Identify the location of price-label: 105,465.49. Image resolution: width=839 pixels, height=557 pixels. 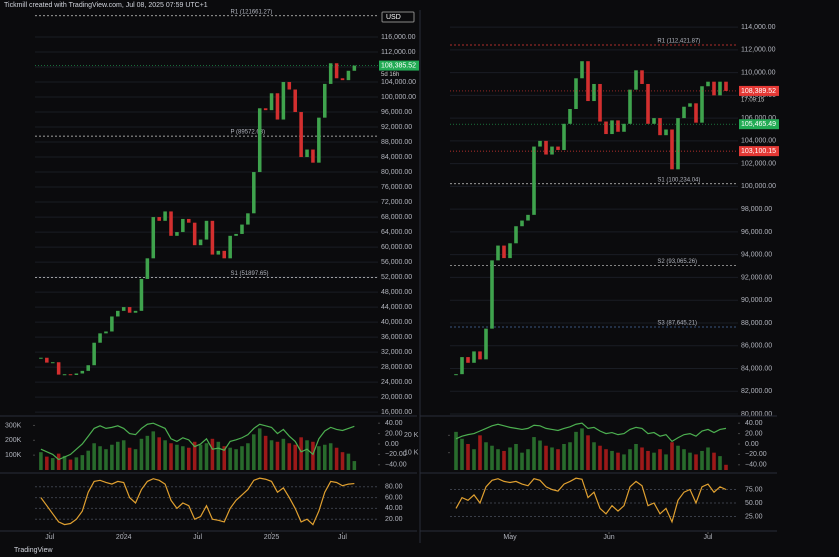
(758, 124).